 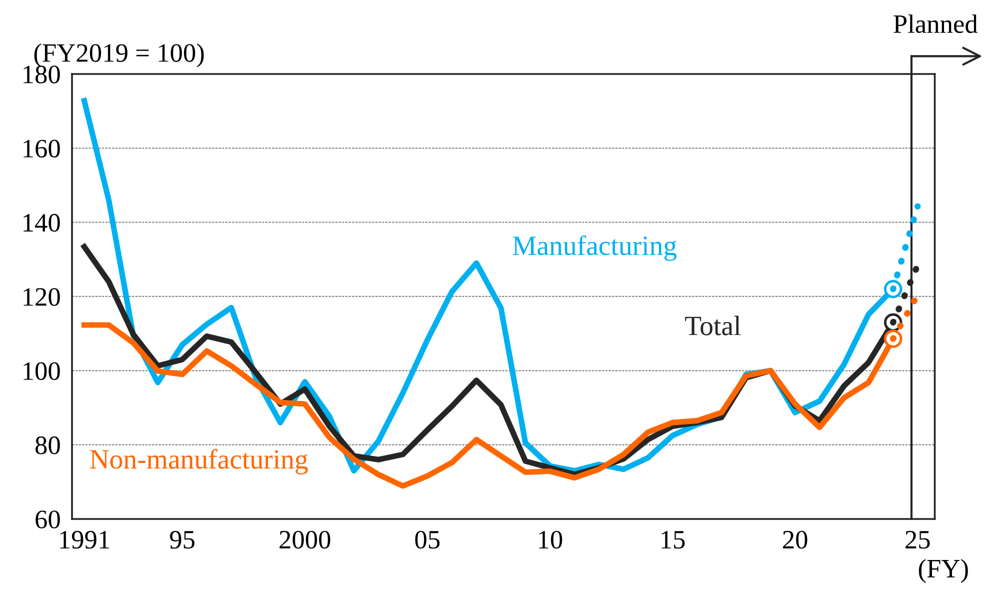 I want to click on x-tick-label: 1991, so click(x=85, y=539).